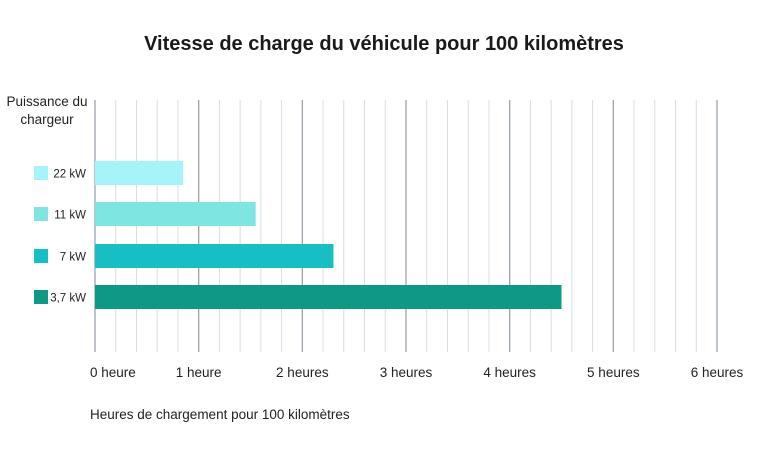  I want to click on x-tick-label: 0 heure, so click(113, 372).